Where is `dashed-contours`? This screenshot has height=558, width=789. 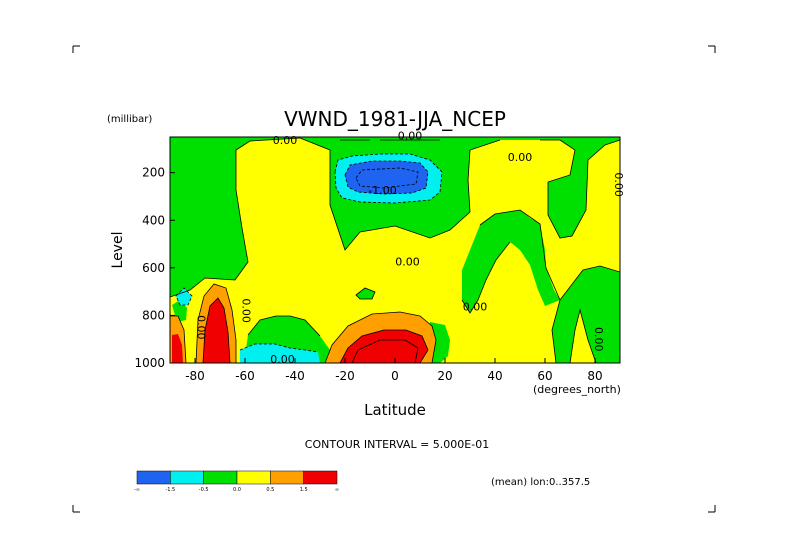
dashed-contours is located at coordinates (309, 253).